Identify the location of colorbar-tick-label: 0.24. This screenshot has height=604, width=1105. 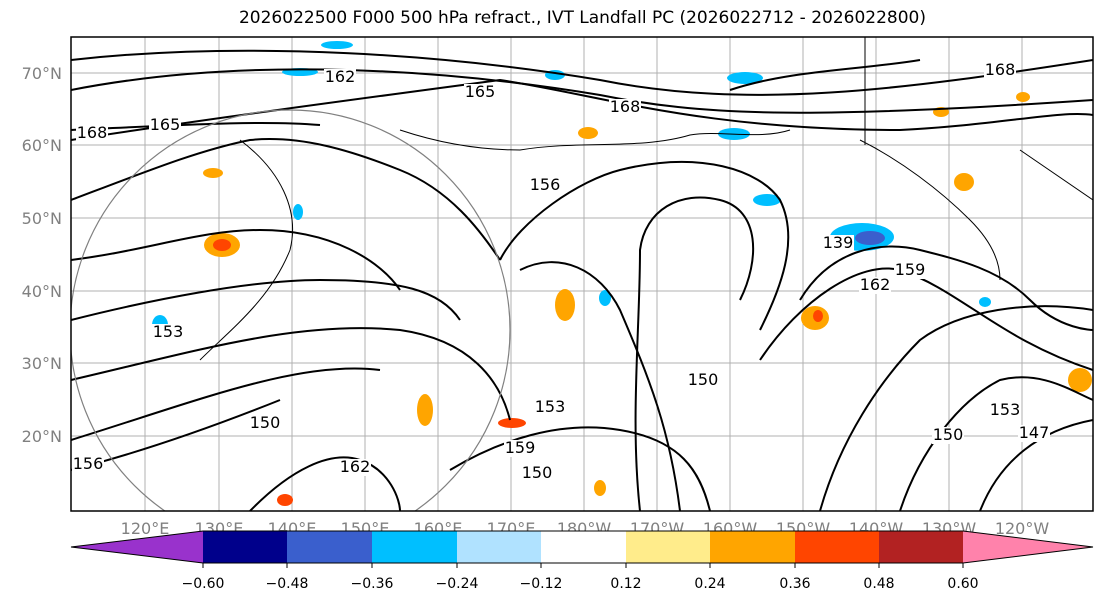
(709, 584).